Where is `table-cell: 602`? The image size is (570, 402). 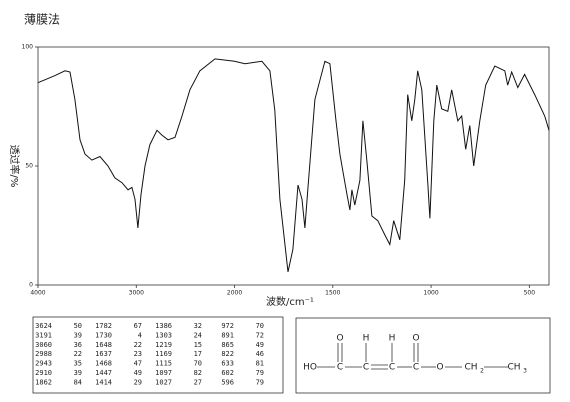 table-cell: 602 is located at coordinates (227, 373).